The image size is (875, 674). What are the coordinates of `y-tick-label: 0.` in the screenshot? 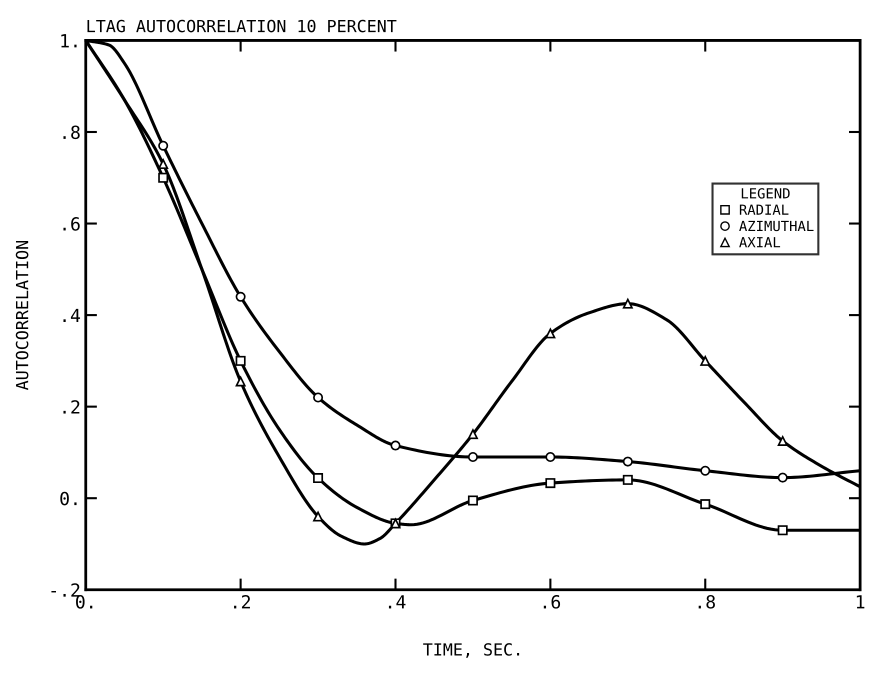 It's located at (68, 499).